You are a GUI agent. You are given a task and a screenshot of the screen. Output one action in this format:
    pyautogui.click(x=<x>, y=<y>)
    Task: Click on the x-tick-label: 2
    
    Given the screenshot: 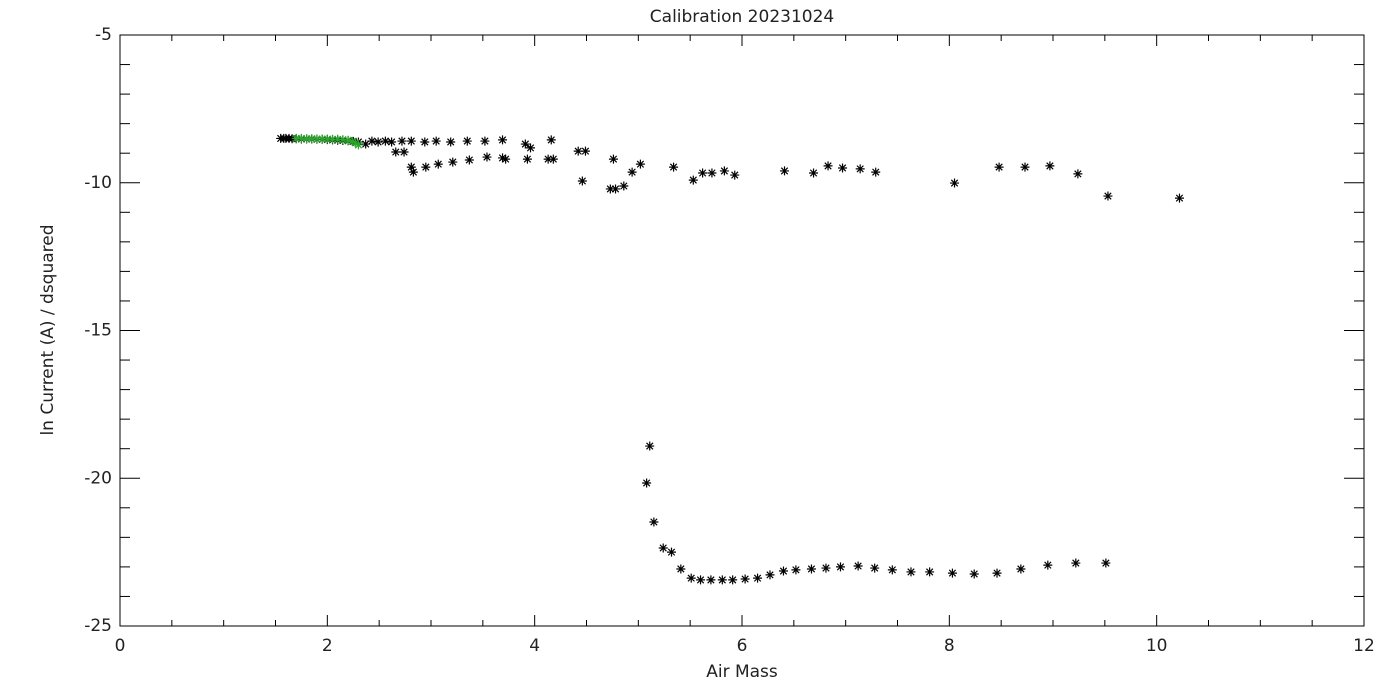 What is the action you would take?
    pyautogui.click(x=327, y=646)
    